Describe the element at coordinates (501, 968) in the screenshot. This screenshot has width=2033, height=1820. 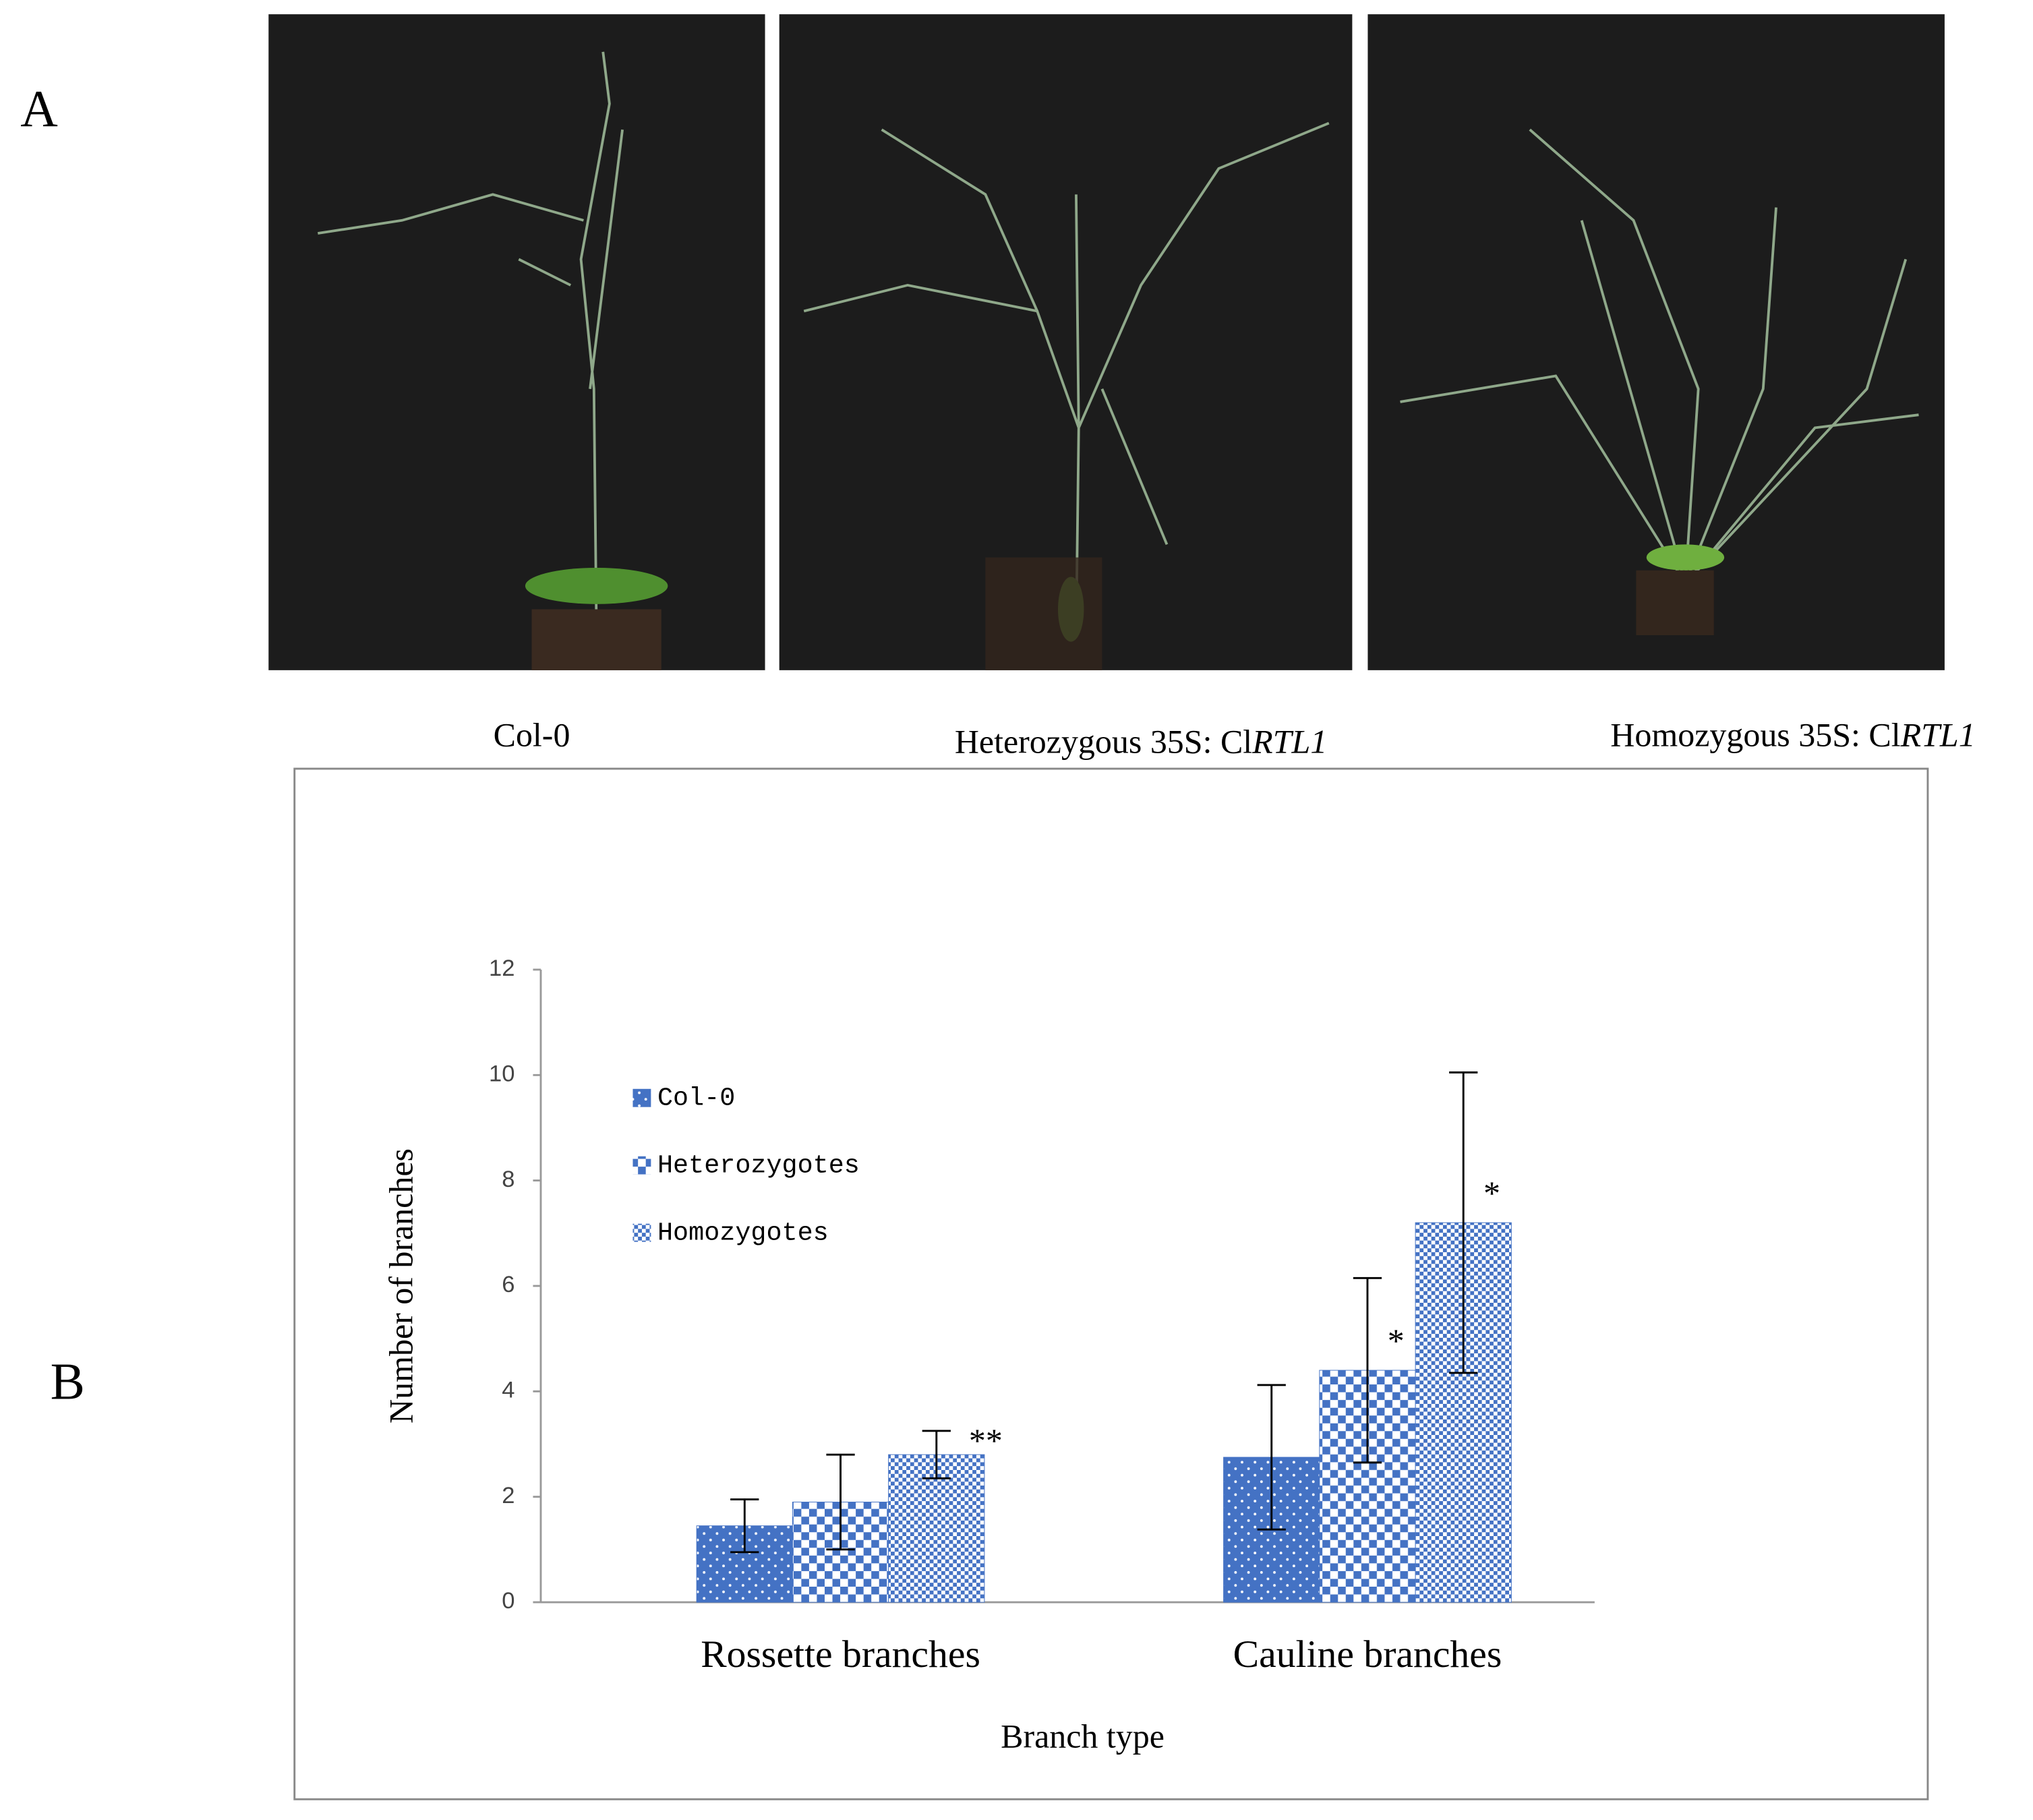
I see `y-tick-label: 12` at that location.